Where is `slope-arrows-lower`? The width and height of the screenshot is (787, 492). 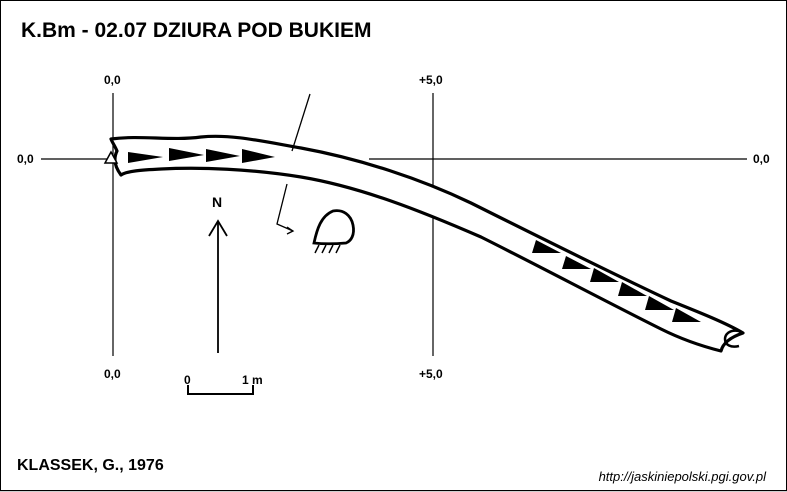 slope-arrows-lower is located at coordinates (616, 281).